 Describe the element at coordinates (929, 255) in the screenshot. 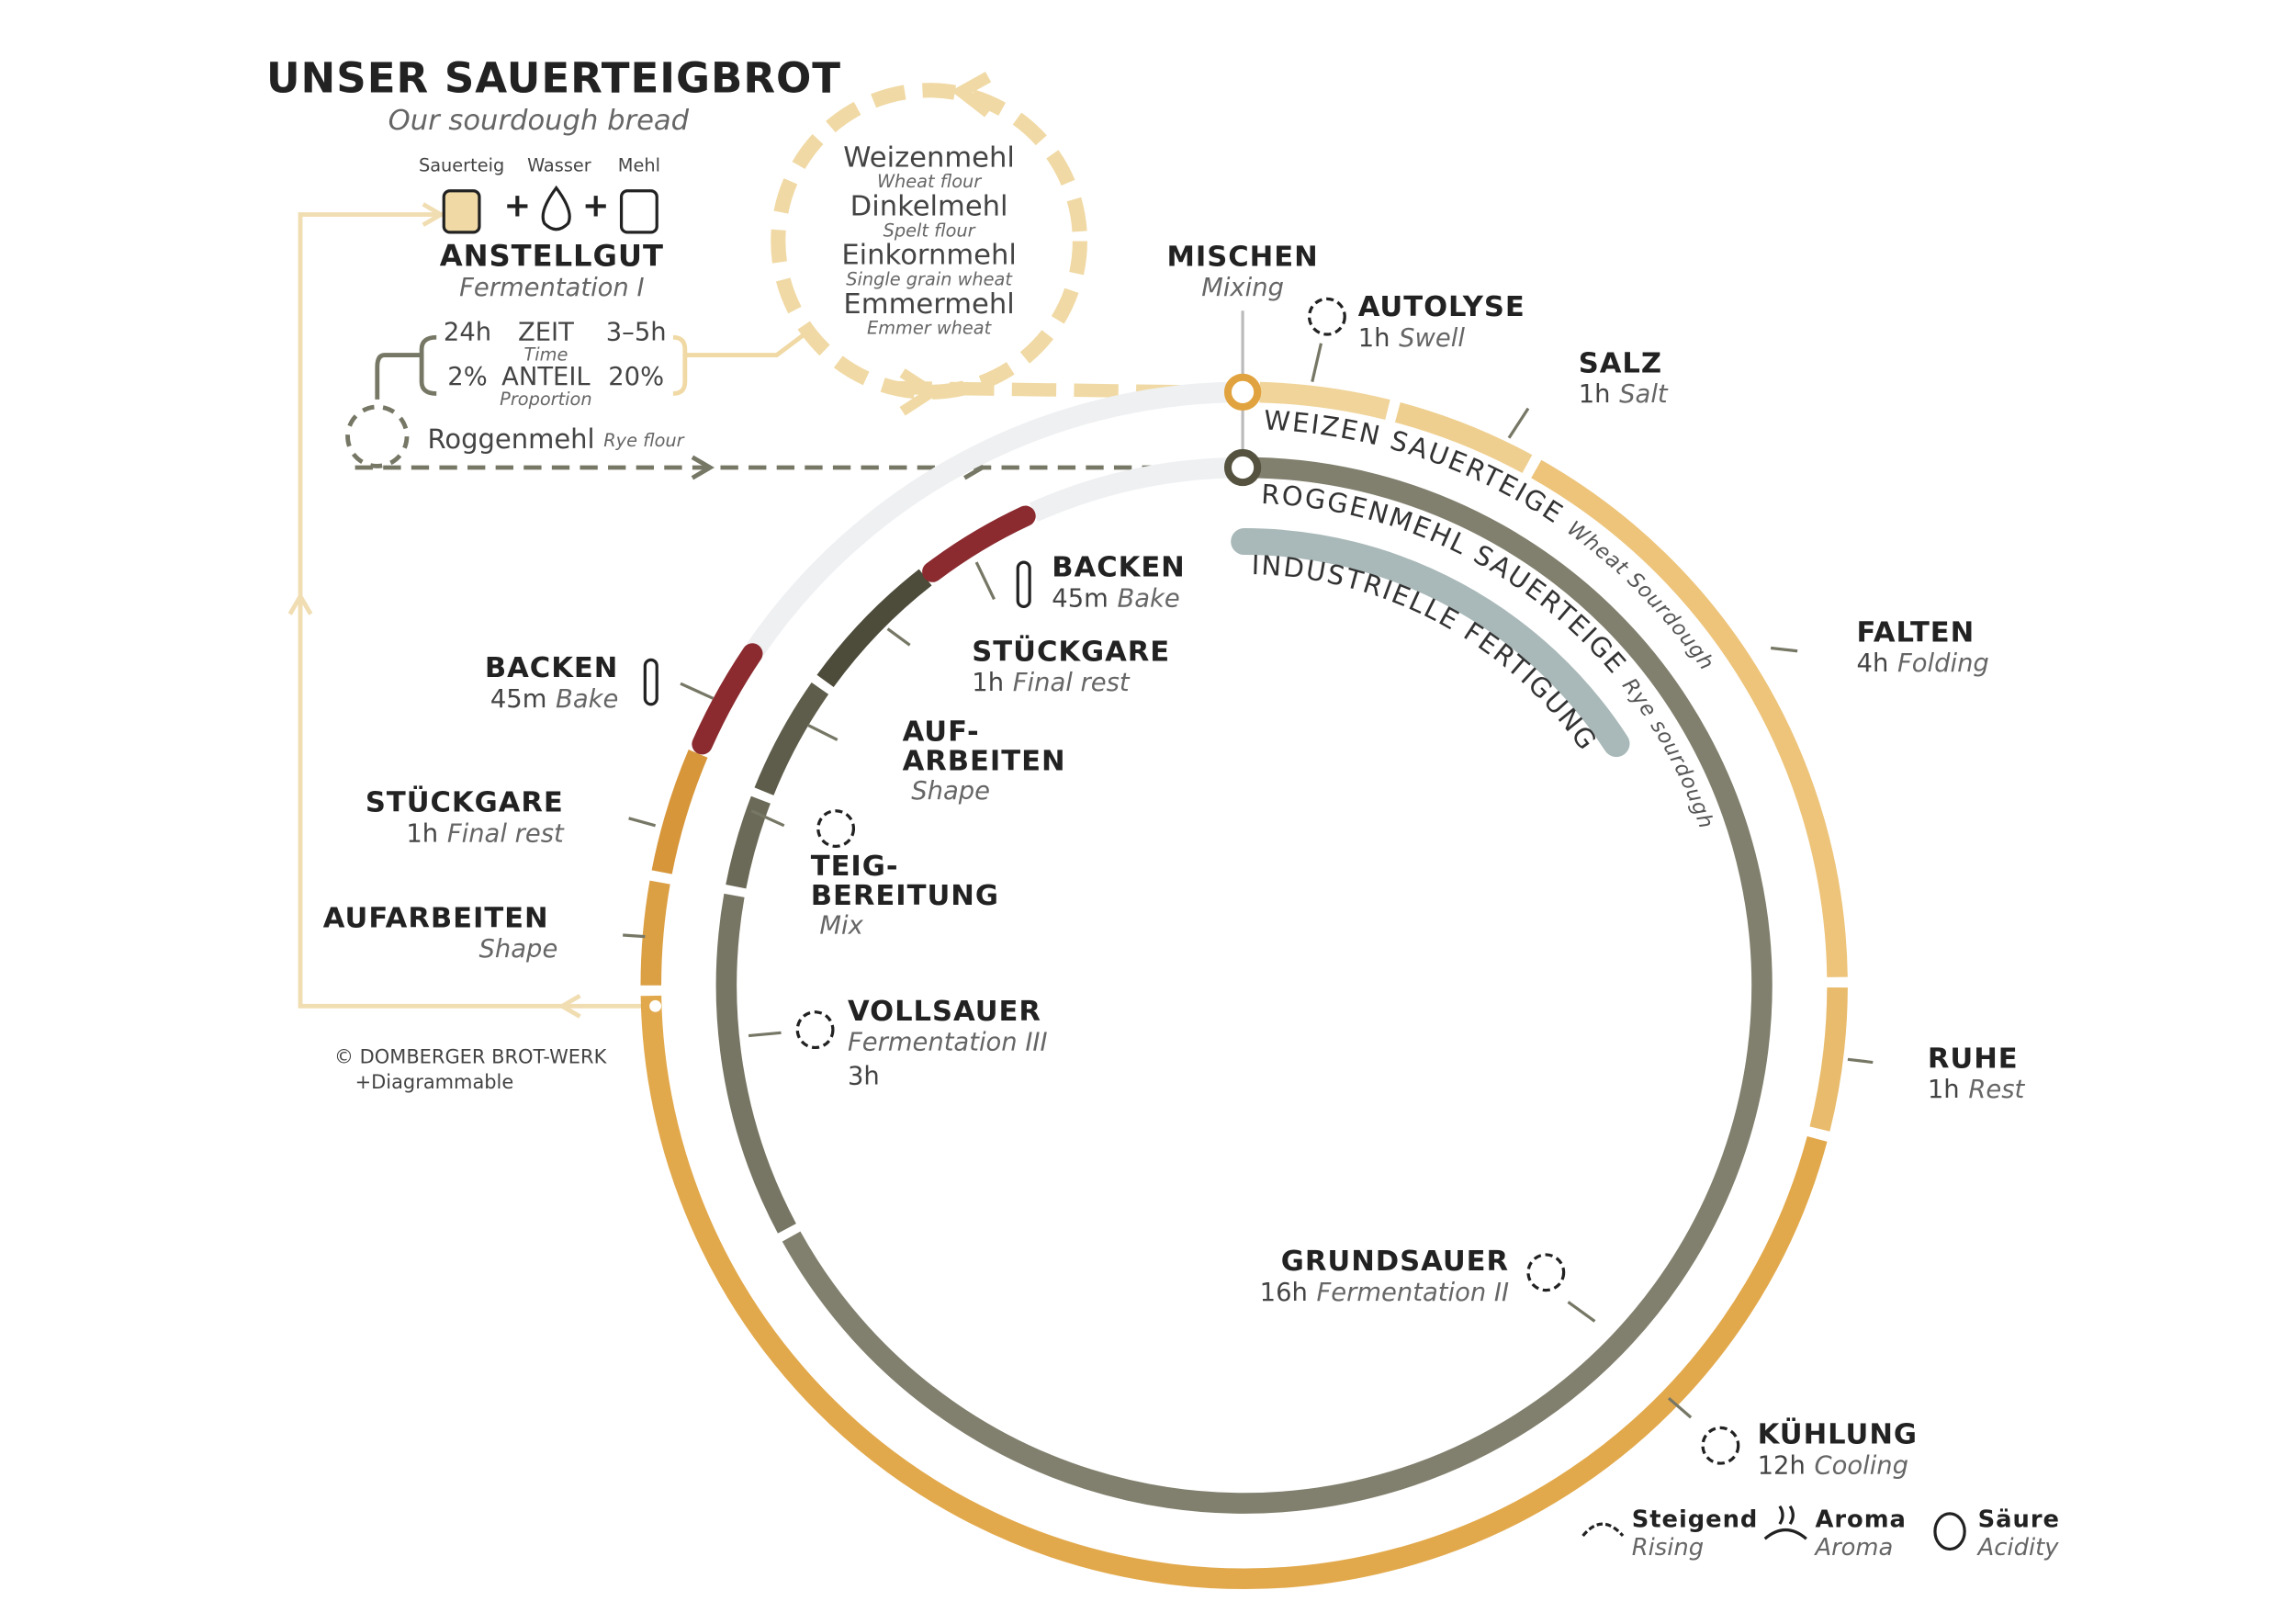

I see `flour-name: Einkornmehl` at that location.